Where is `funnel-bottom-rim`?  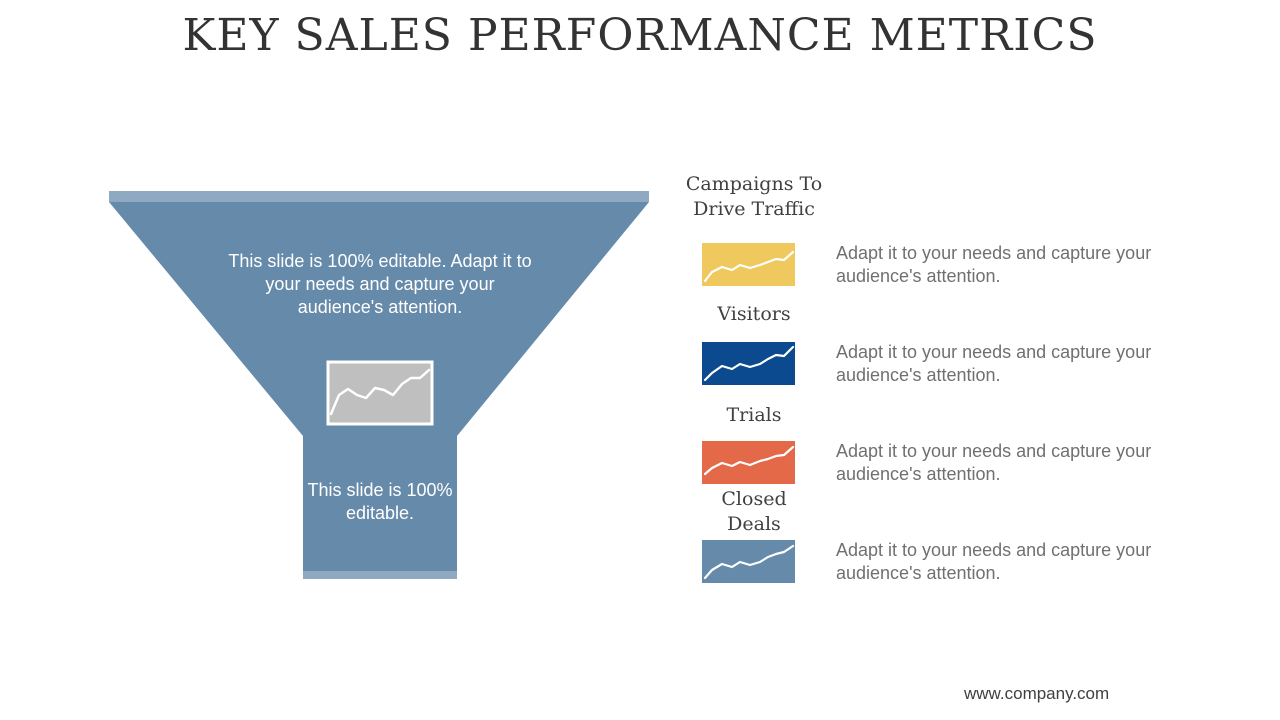
funnel-bottom-rim is located at coordinates (380, 575).